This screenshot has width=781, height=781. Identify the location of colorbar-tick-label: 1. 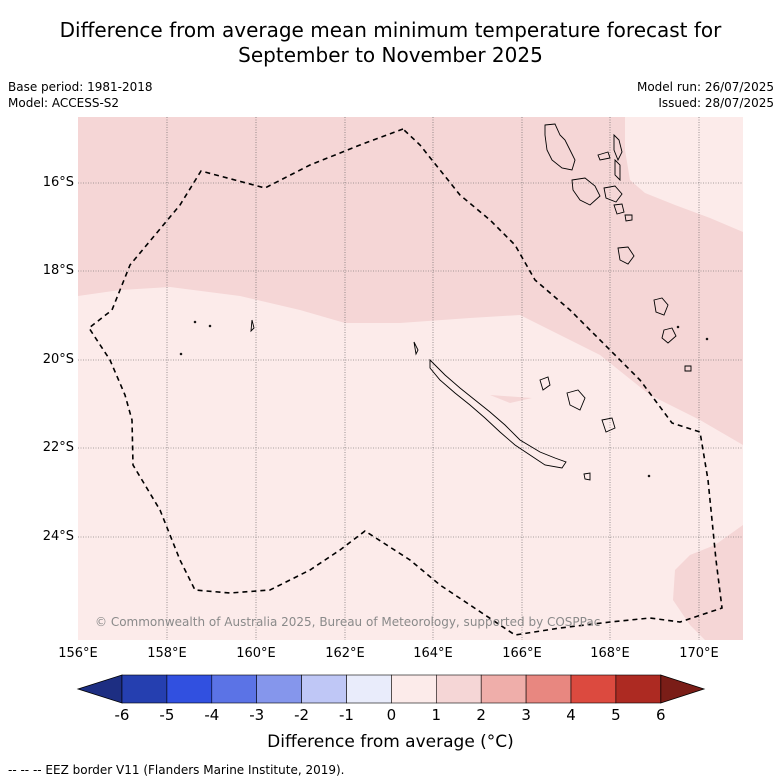
(436, 715).